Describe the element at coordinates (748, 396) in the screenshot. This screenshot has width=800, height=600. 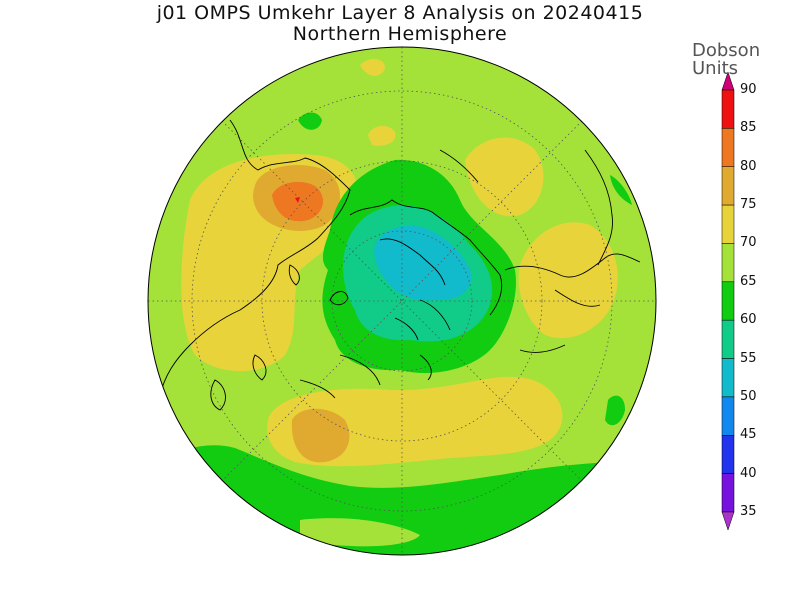
I see `colorbar-tick-label: 50` at that location.